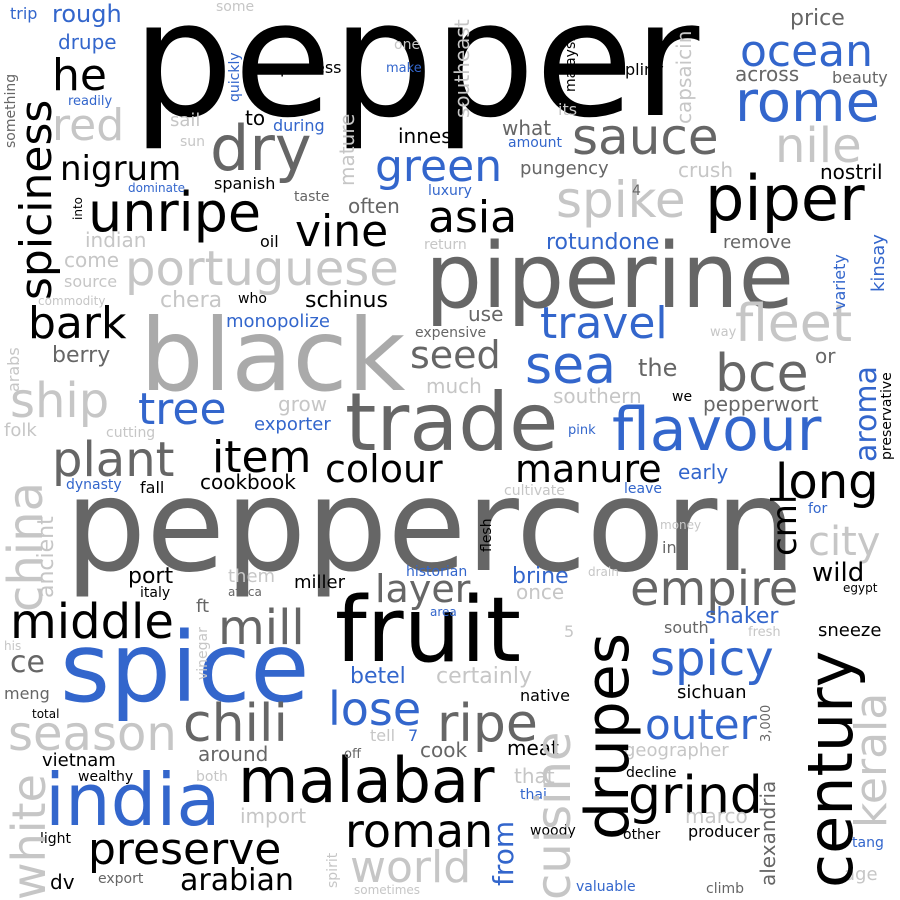 This screenshot has height=900, width=900. What do you see at coordinates (27, 662) in the screenshot?
I see `word-ce: ce` at bounding box center [27, 662].